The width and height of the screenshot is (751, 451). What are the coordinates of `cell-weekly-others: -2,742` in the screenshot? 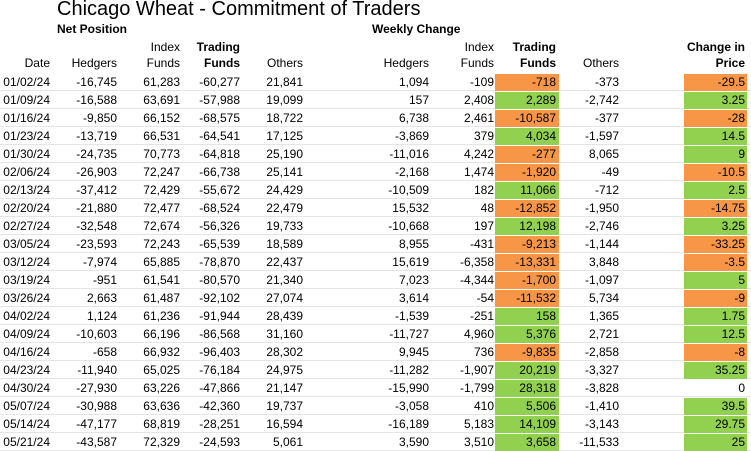 It's located at (601, 100).